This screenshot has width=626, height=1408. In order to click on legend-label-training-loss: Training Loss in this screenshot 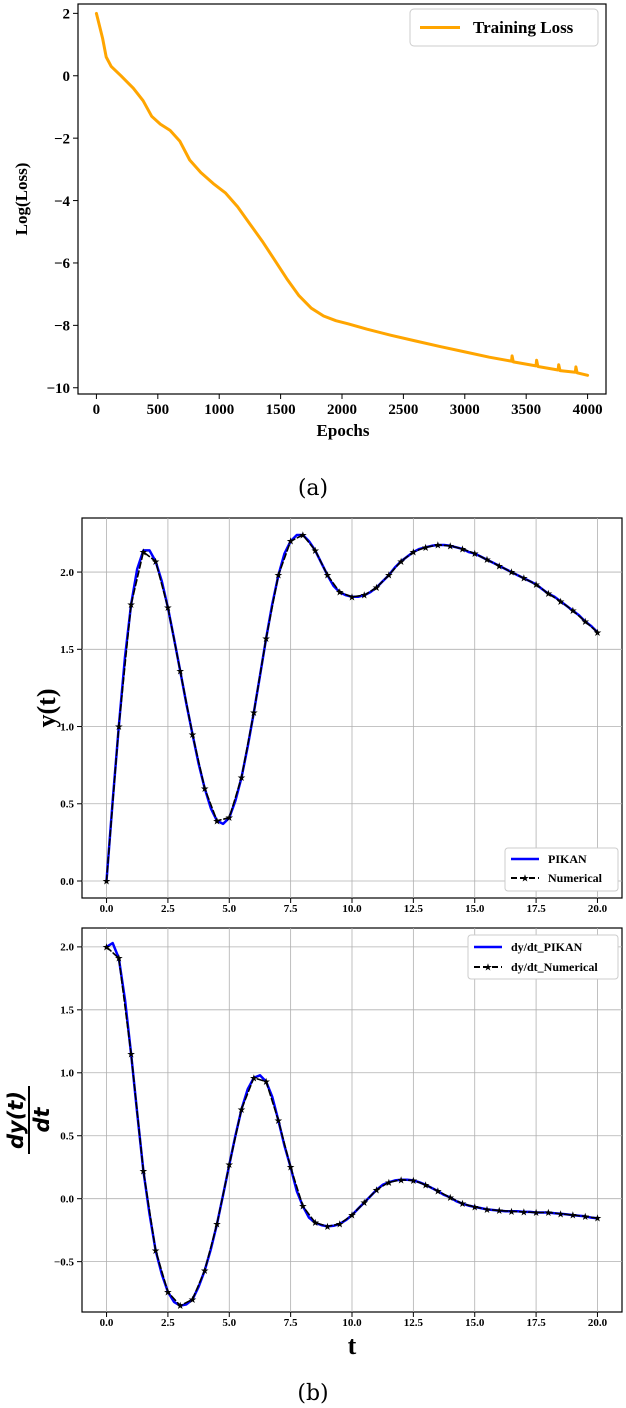, I will do `click(523, 27)`.